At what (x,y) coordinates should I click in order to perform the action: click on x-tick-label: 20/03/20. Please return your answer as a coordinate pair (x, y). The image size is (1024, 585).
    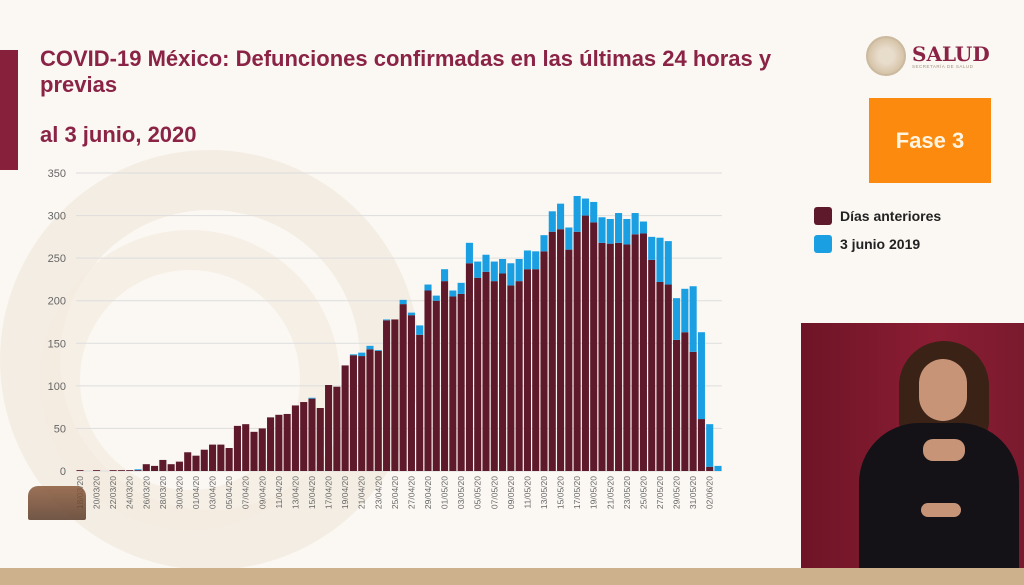
    Looking at the image, I should click on (97, 492).